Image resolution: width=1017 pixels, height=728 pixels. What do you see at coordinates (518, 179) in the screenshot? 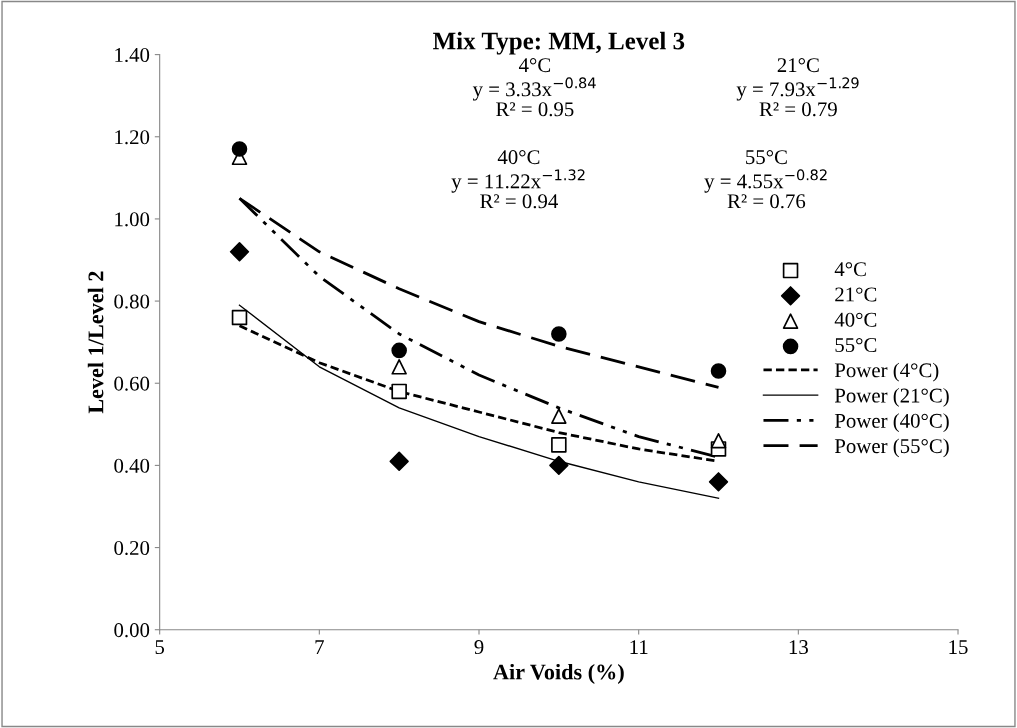
I see `annotation: 40°C y = 11.22x$^{−1.32}$ R² = 0.94` at bounding box center [518, 179].